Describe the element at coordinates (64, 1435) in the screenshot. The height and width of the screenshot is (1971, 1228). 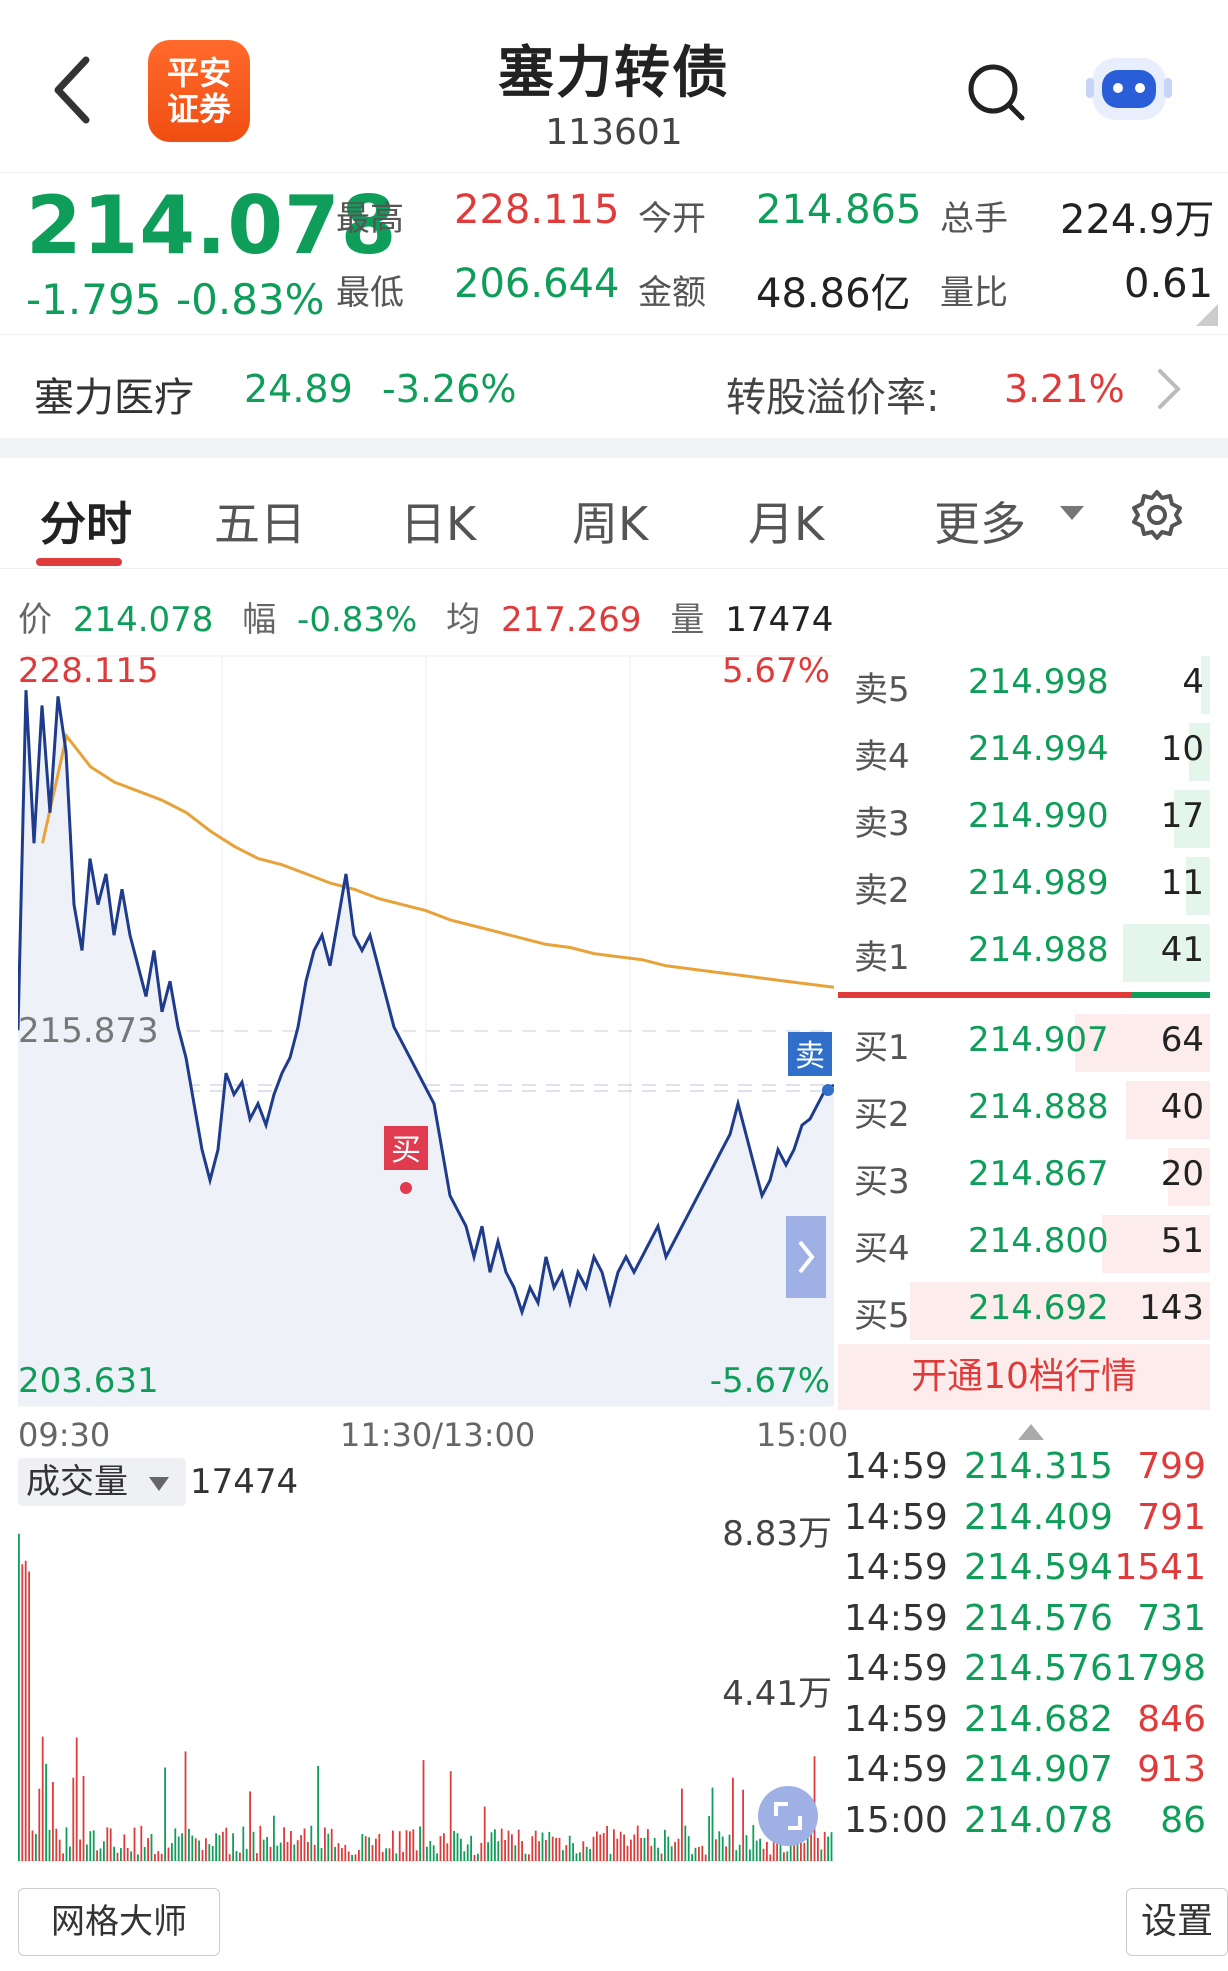
I see `x-label-open: 09:30` at that location.